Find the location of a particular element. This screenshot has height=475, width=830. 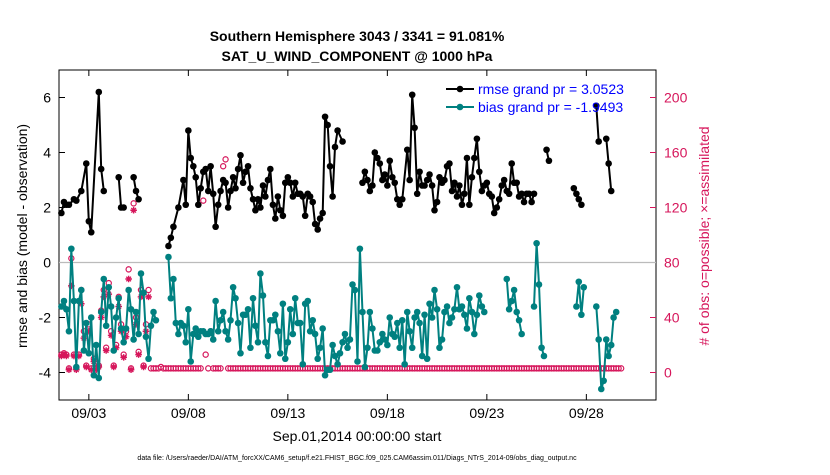

y-left-tick-label: -2 is located at coordinates (45, 318).